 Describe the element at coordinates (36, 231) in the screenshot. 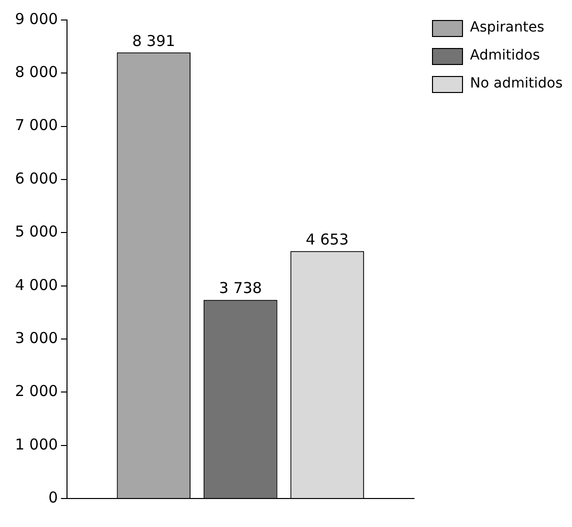

I see `y-tick-label: 5 000` at that location.